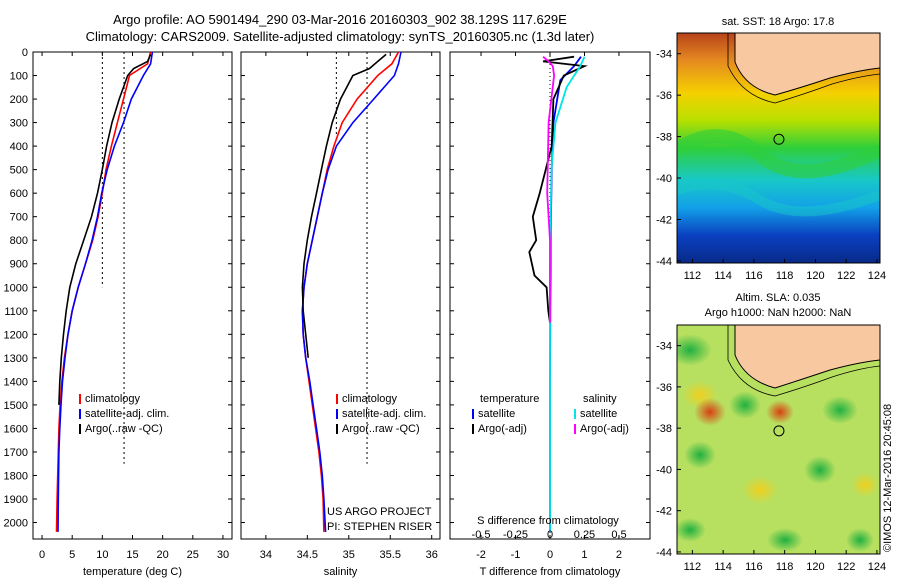  I want to click on y-tick-label: 100, so click(19, 77).